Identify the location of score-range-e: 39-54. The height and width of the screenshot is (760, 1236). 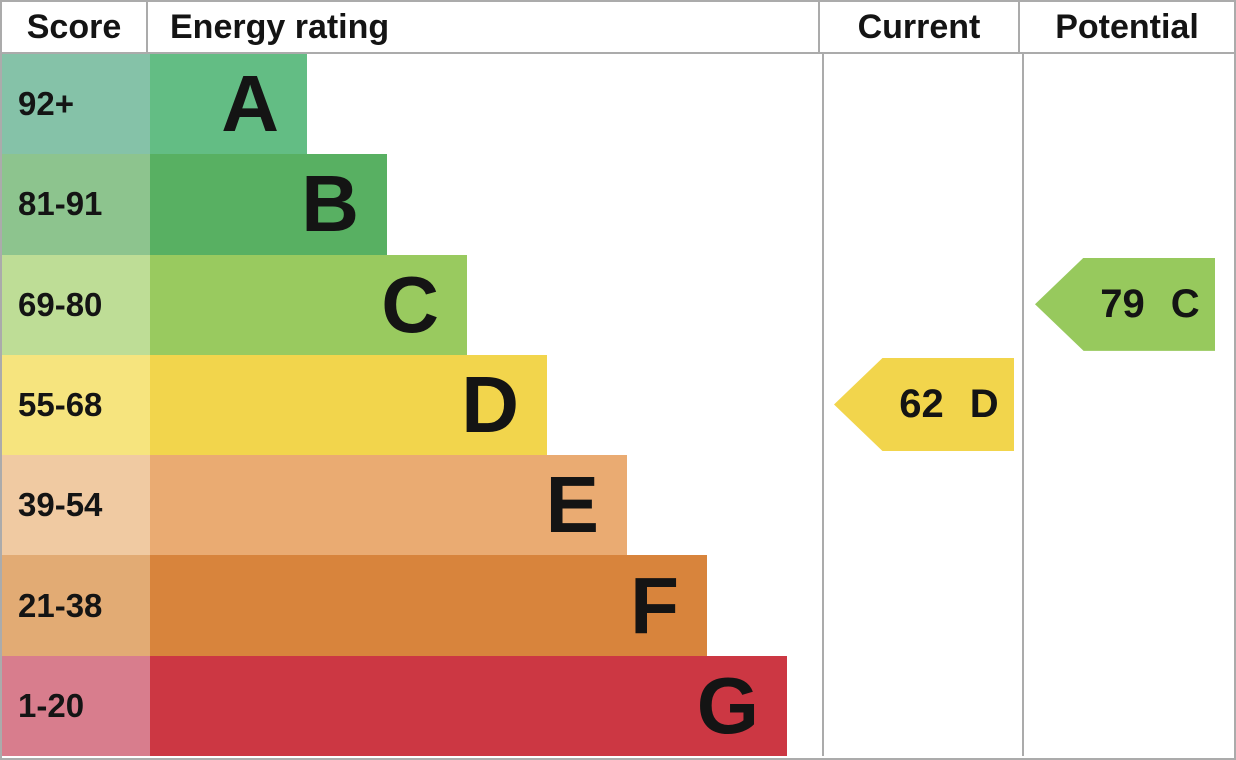
(76, 505).